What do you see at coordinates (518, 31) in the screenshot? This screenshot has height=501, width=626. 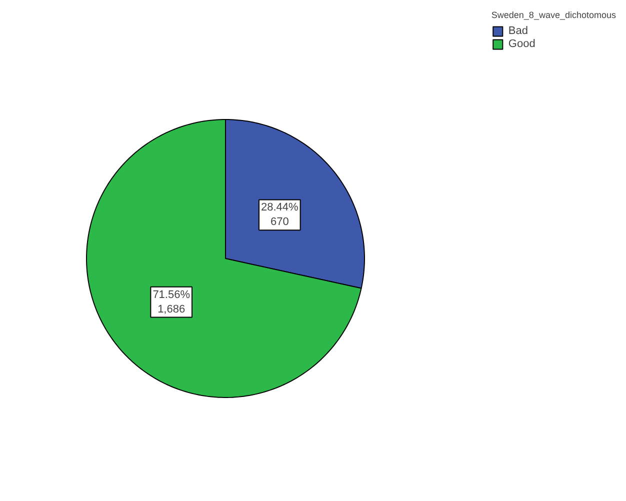 I see `legend-label: Bad` at bounding box center [518, 31].